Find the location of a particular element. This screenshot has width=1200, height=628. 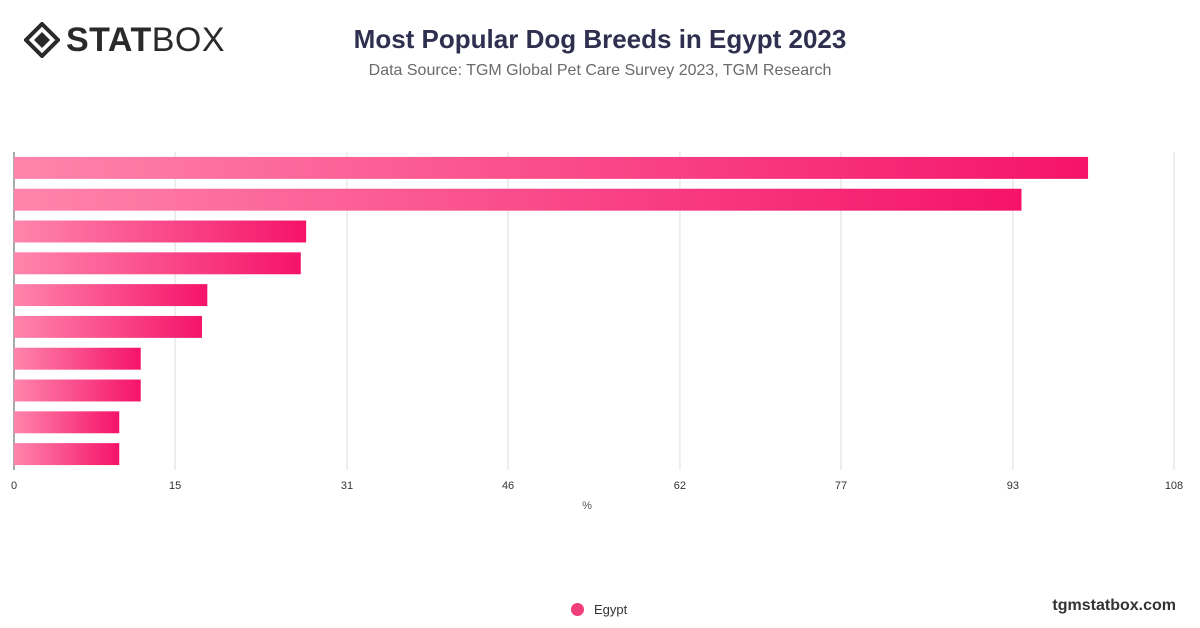

x-tick-label: 15 is located at coordinates (175, 486).